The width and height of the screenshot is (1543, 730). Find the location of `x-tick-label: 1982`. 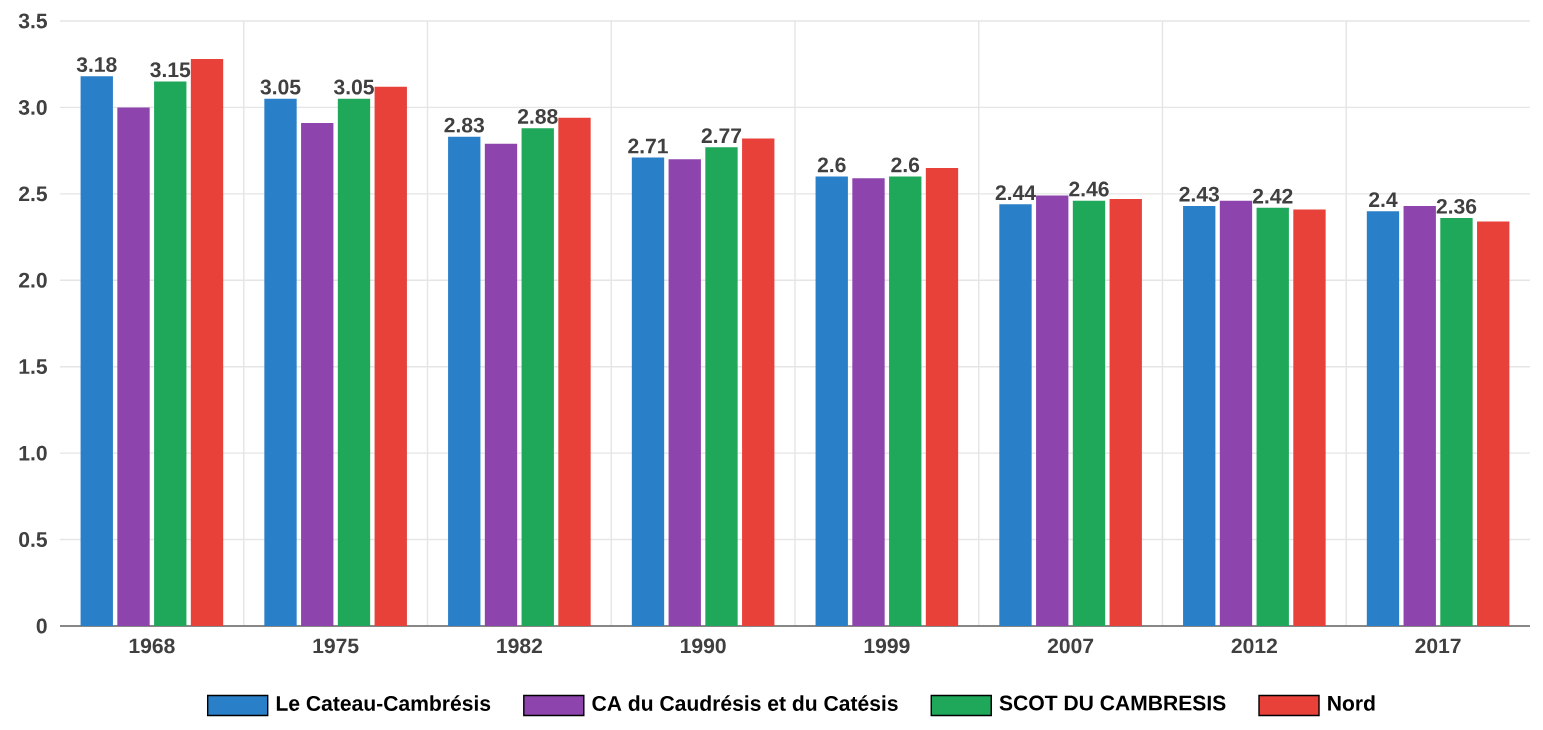

x-tick-label: 1982 is located at coordinates (519, 646).